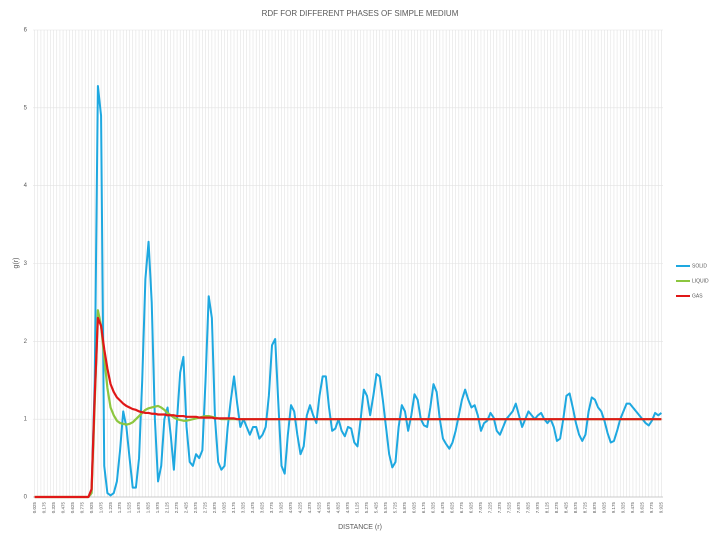 The height and width of the screenshot is (540, 720). Describe the element at coordinates (566, 508) in the screenshot. I see `x-tick-label: 8.425` at that location.